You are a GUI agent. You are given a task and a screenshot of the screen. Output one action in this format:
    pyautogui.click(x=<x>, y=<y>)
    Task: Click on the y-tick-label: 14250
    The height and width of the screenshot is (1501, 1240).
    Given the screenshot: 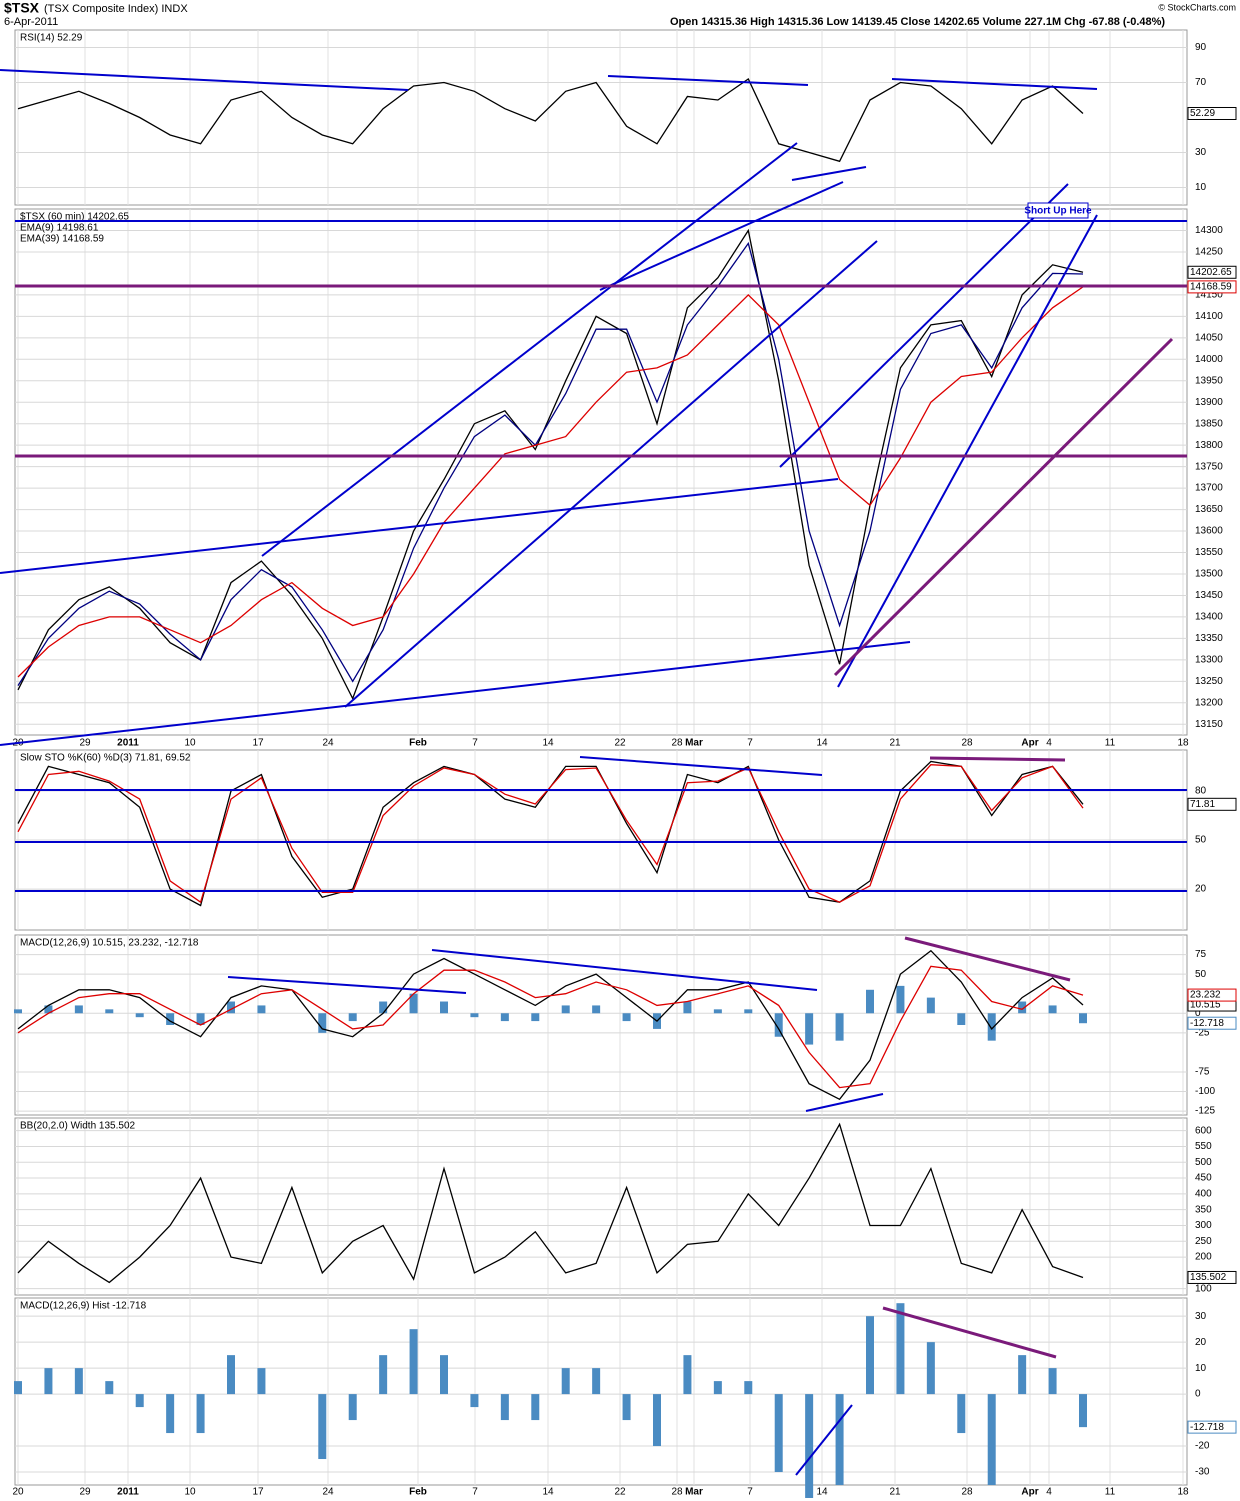 What is the action you would take?
    pyautogui.click(x=1209, y=252)
    